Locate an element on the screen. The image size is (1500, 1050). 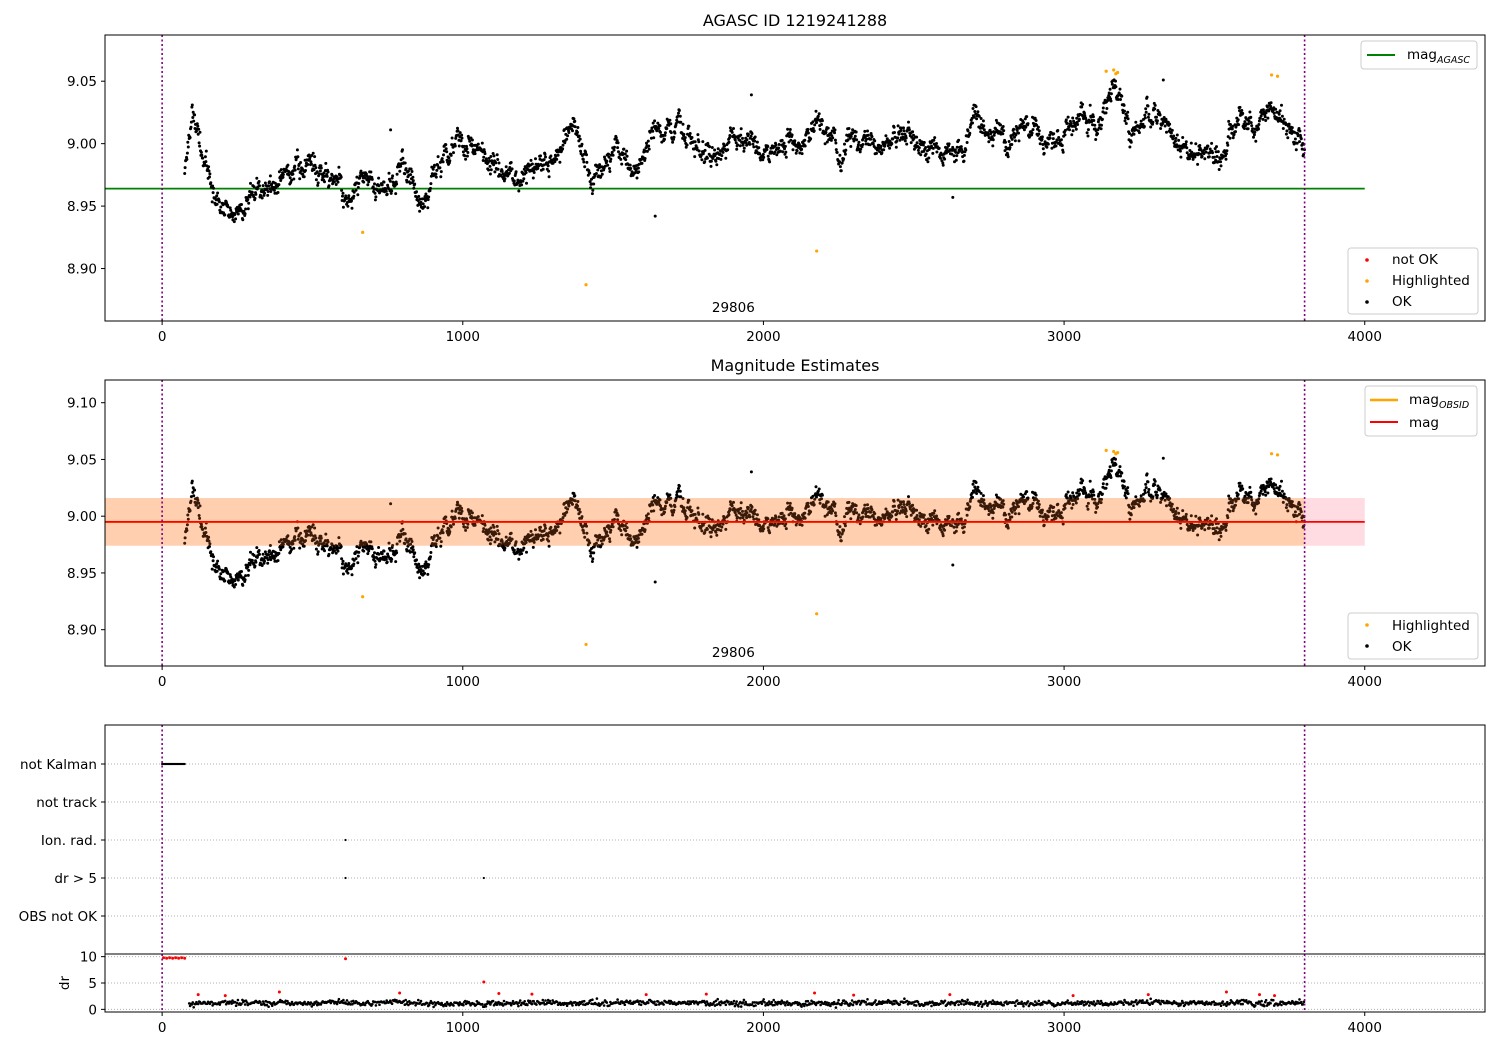
panel-1-legend-lines: magAGASC is located at coordinates (1419, 55).